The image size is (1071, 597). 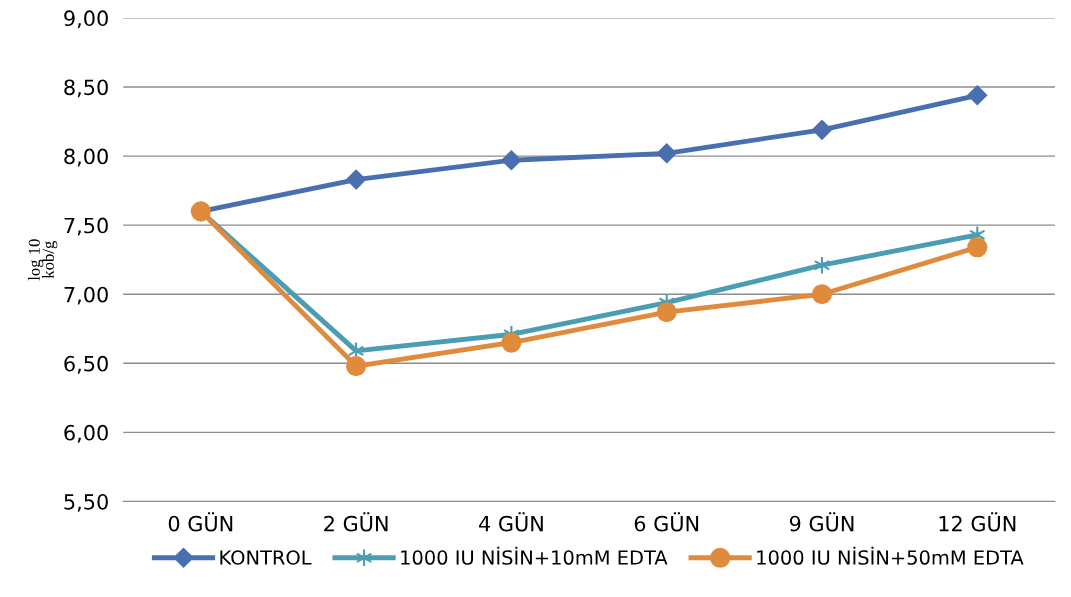 I want to click on x-tick-label: 2 GÜN, so click(x=356, y=522).